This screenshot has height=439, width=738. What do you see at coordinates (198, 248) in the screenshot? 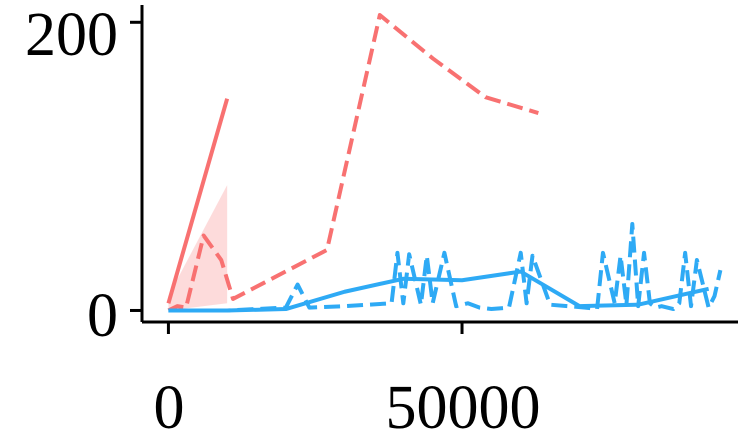
I see `series-0-confidence-band` at bounding box center [198, 248].